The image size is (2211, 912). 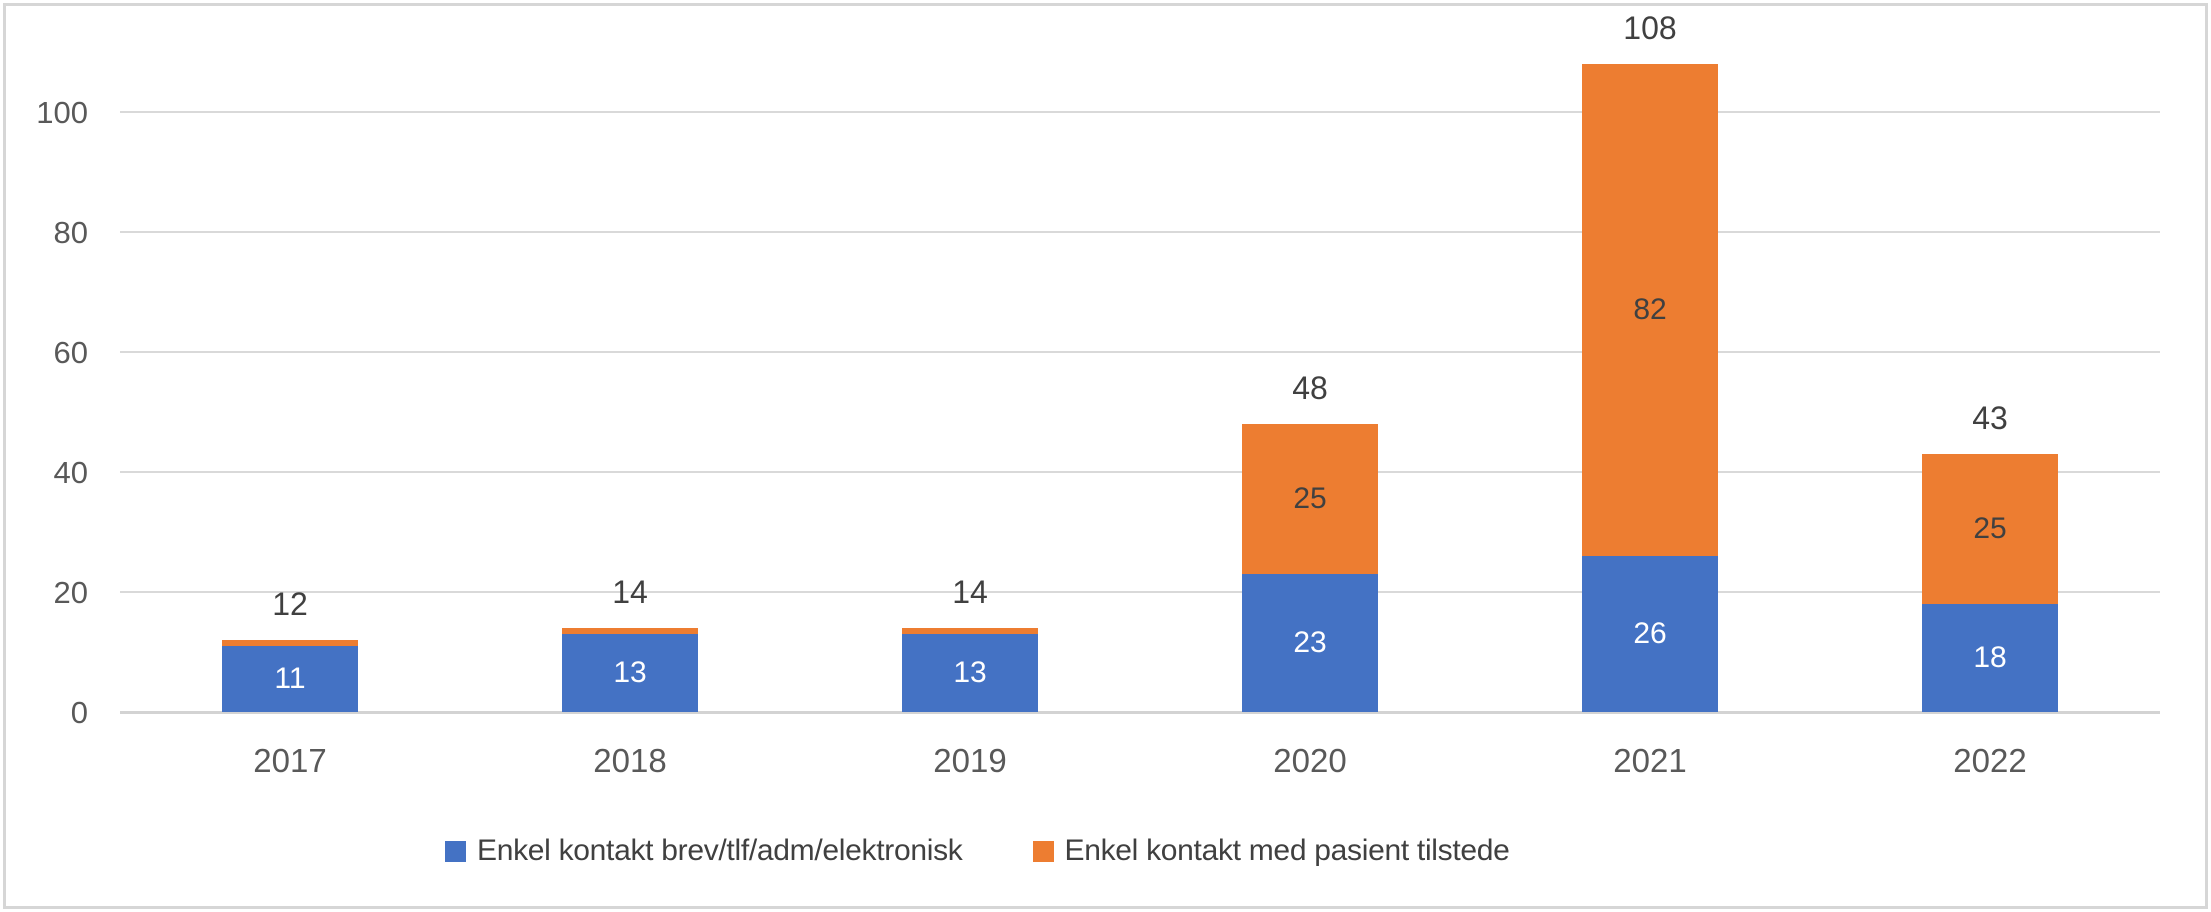 I want to click on legend-item-blue-series: Enkel kontakt brev/tlf/adm/elektronisk, so click(x=704, y=851).